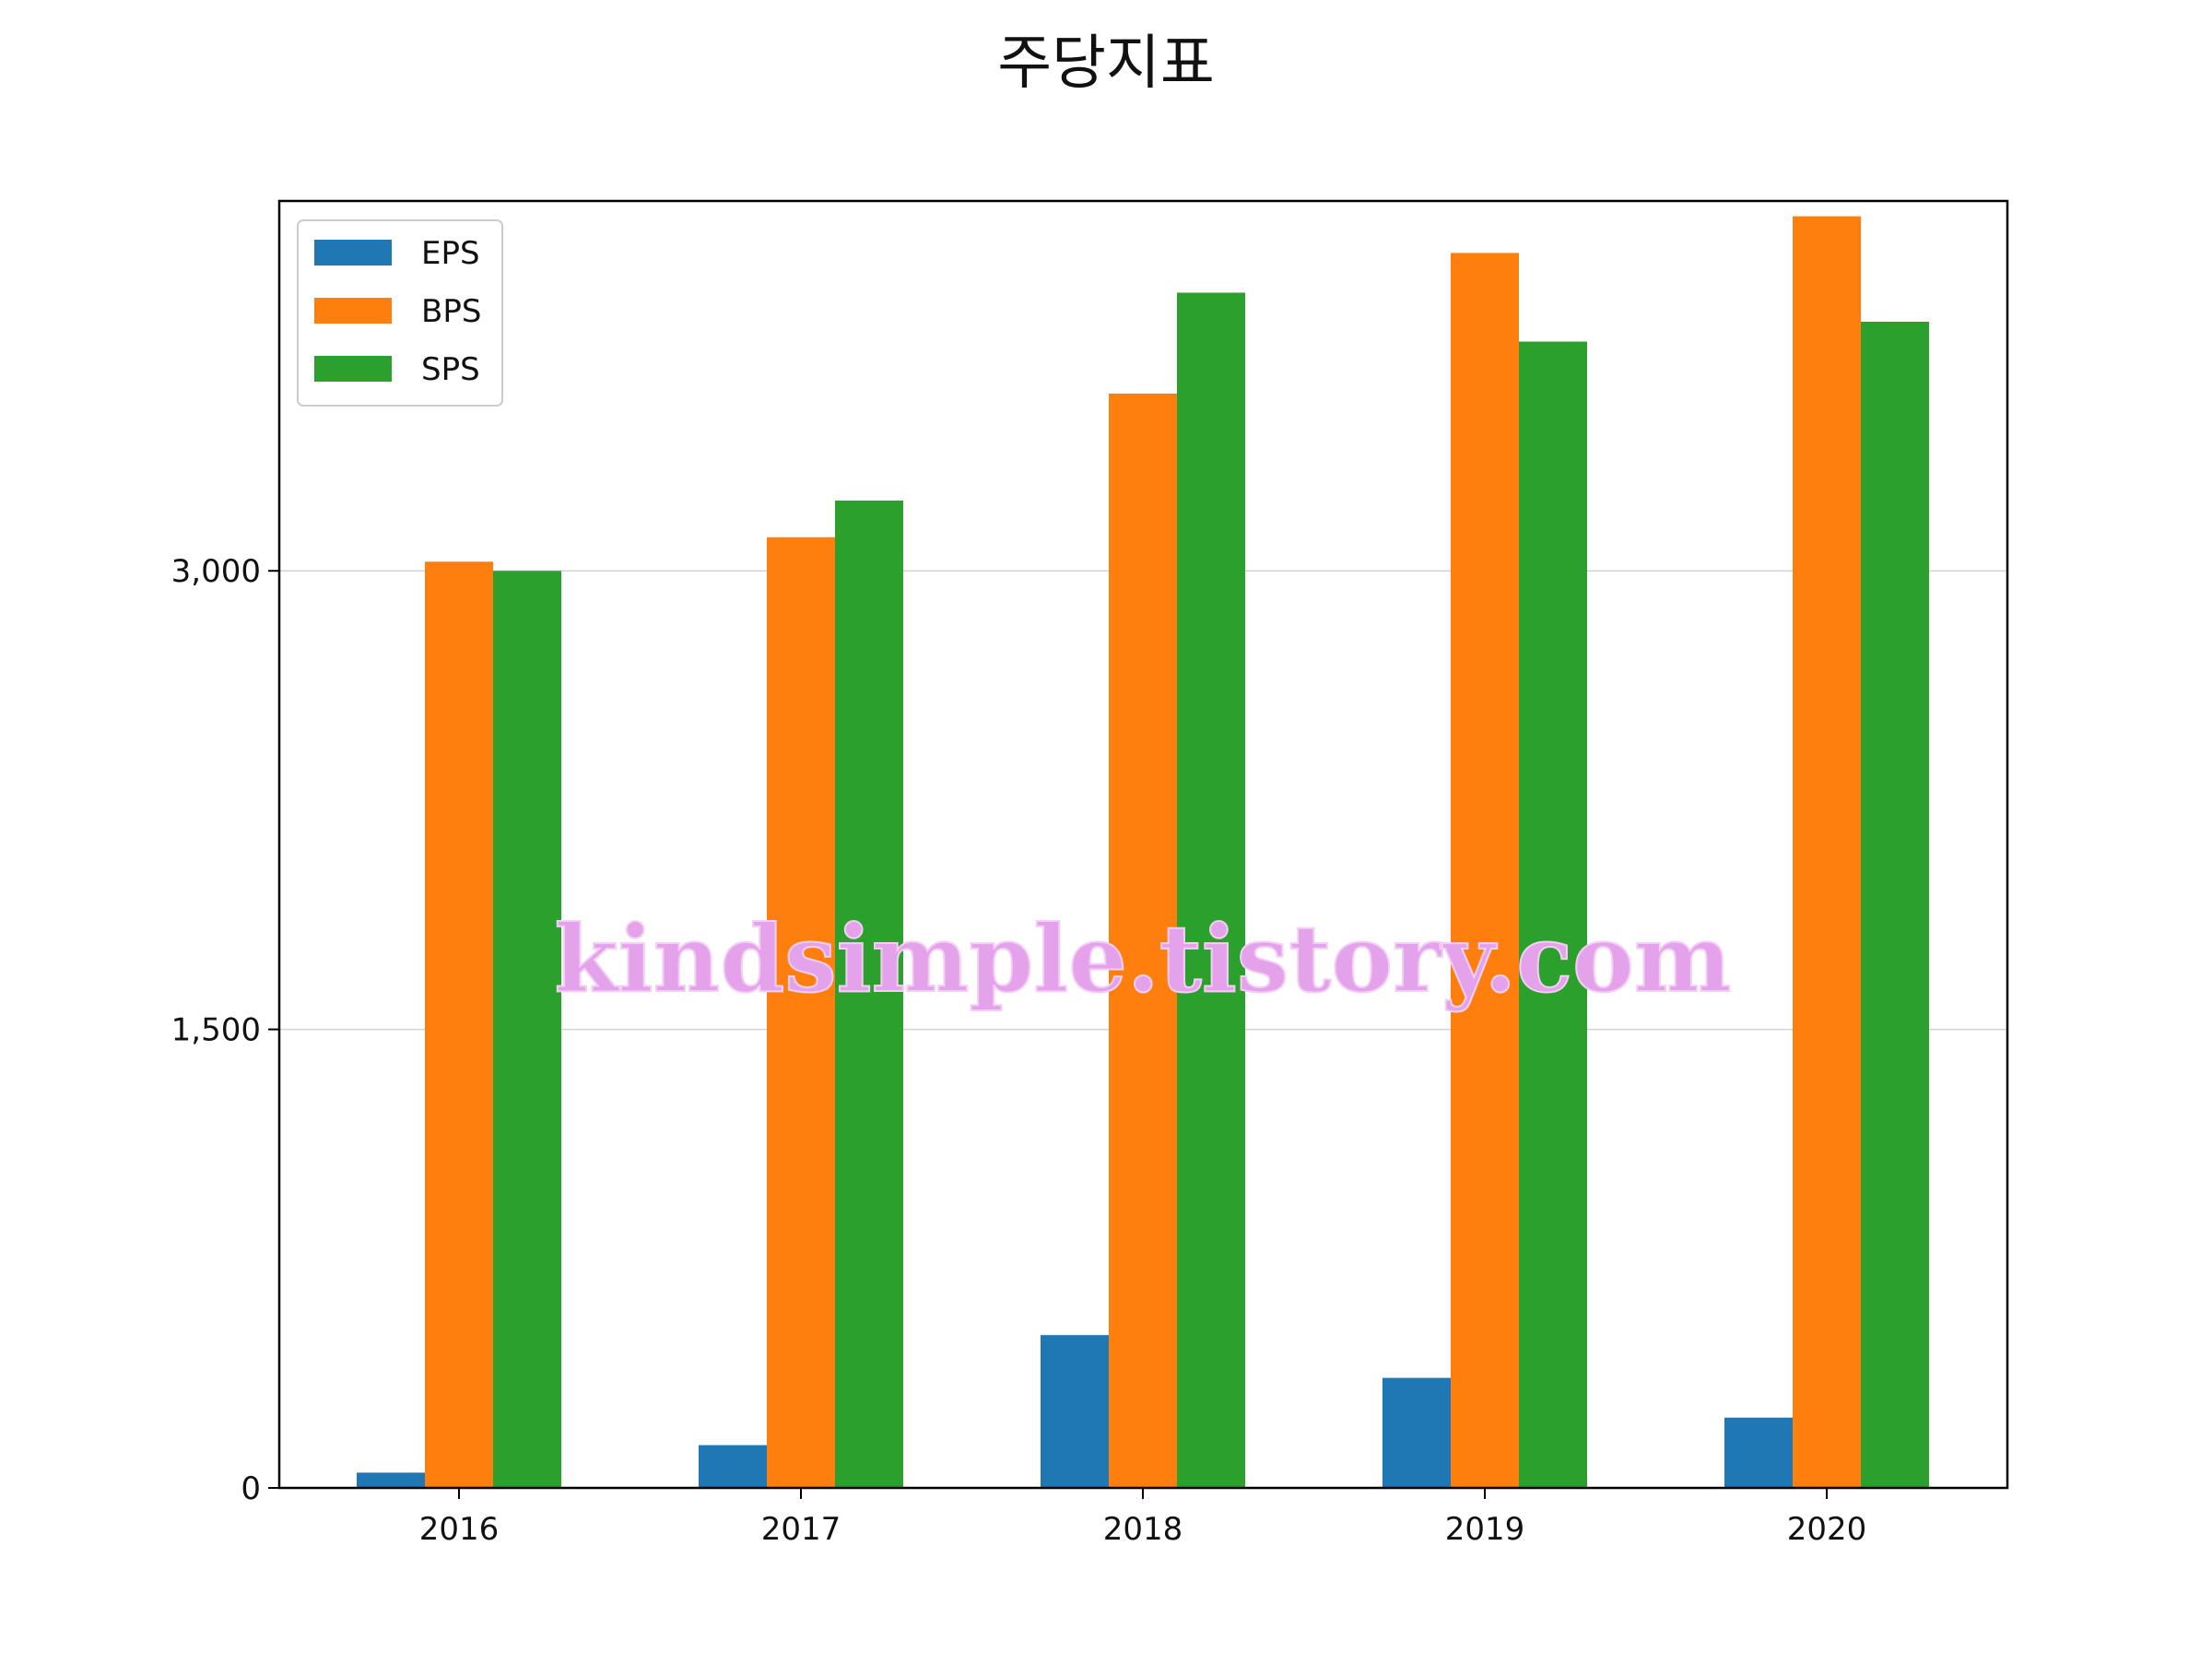  What do you see at coordinates (1758, 1452) in the screenshot?
I see `bar-eps-2020` at bounding box center [1758, 1452].